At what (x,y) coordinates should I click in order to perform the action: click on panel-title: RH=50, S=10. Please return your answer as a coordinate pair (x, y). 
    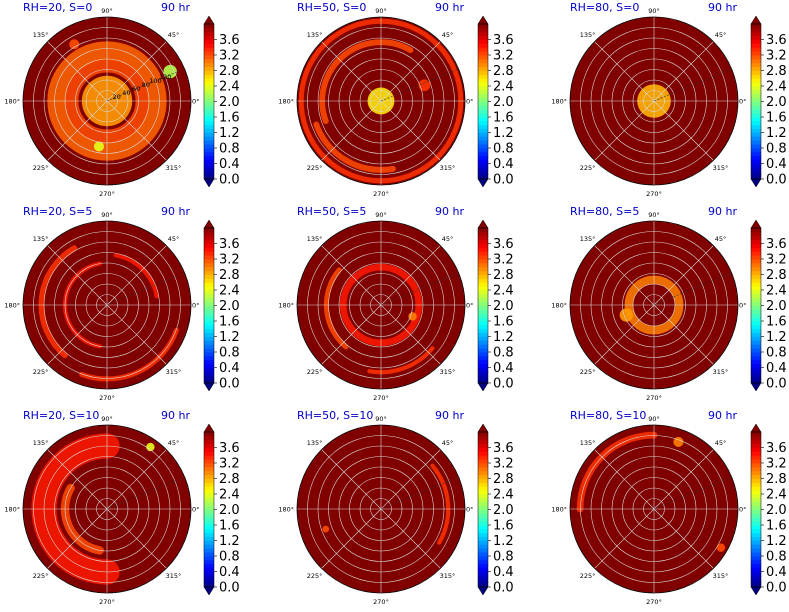
    Looking at the image, I should click on (335, 415).